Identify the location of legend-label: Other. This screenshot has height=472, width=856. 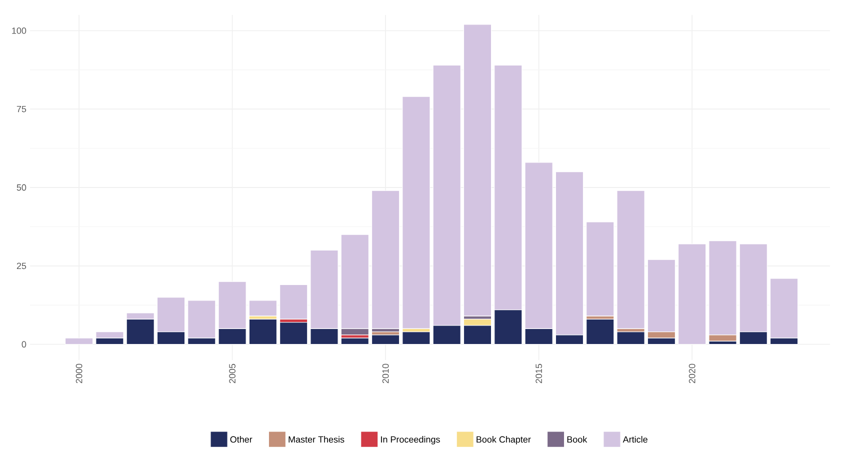
(241, 439).